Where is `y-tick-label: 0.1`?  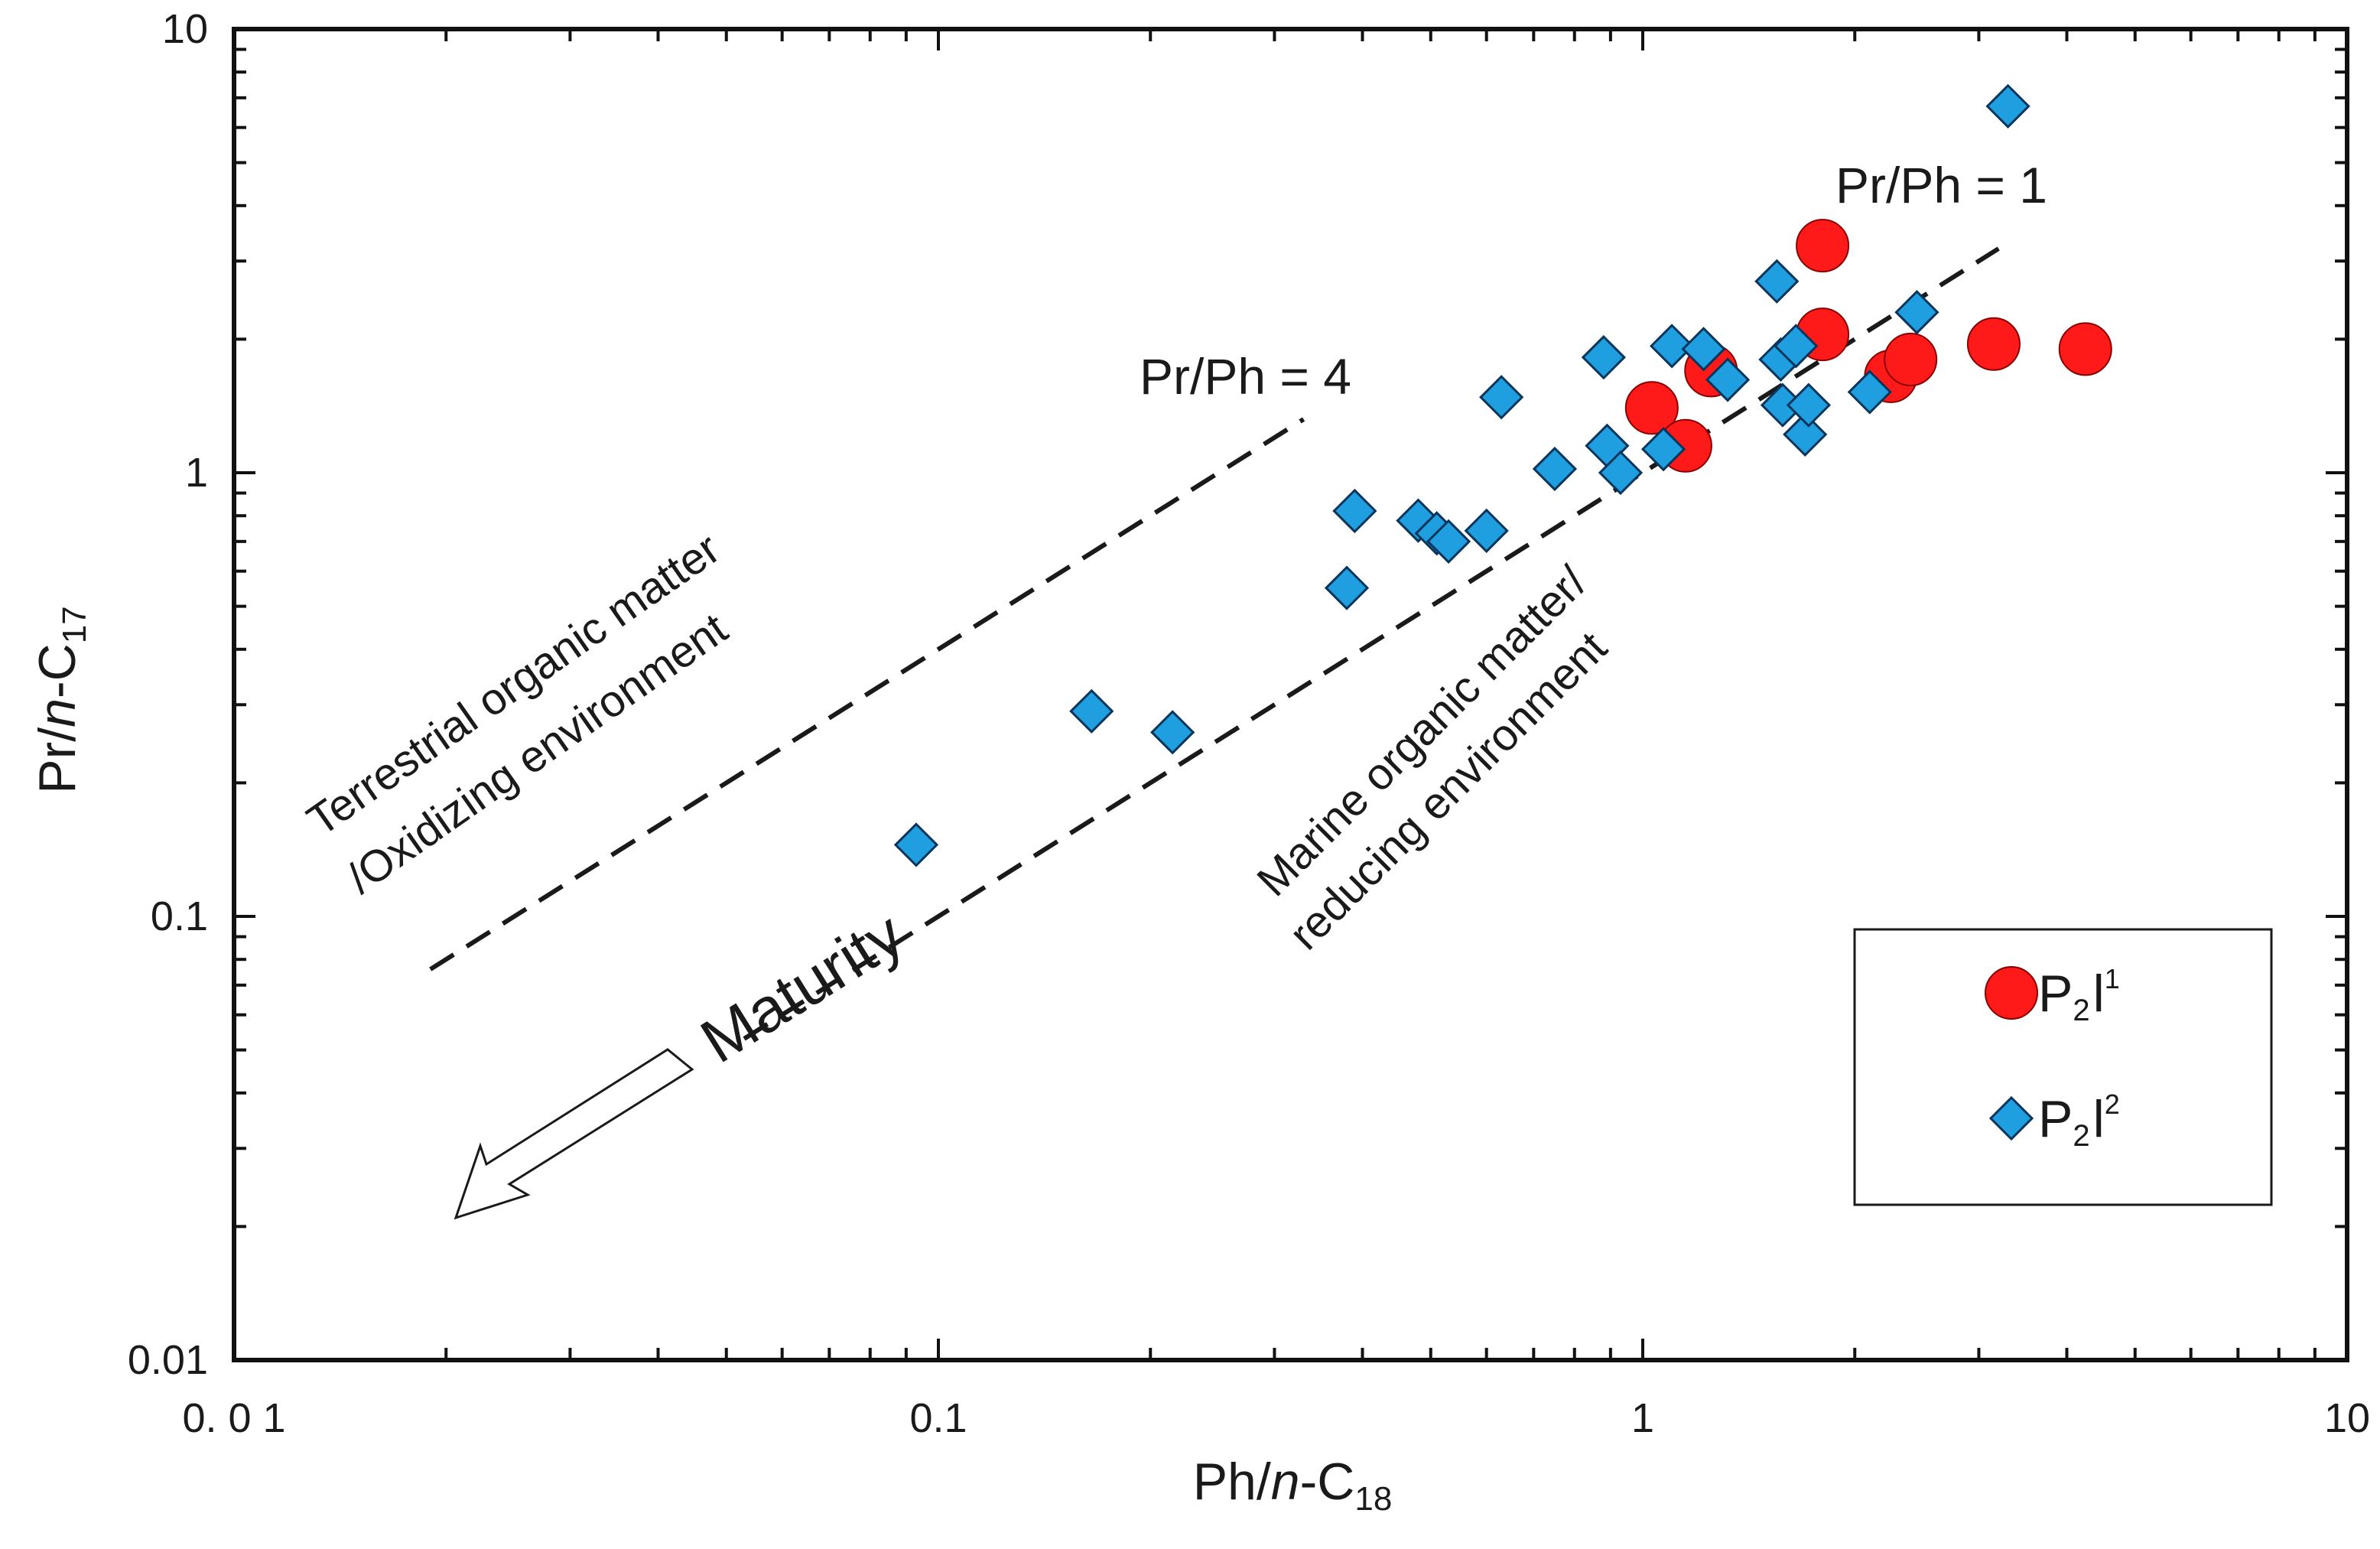
y-tick-label: 0.1 is located at coordinates (179, 916).